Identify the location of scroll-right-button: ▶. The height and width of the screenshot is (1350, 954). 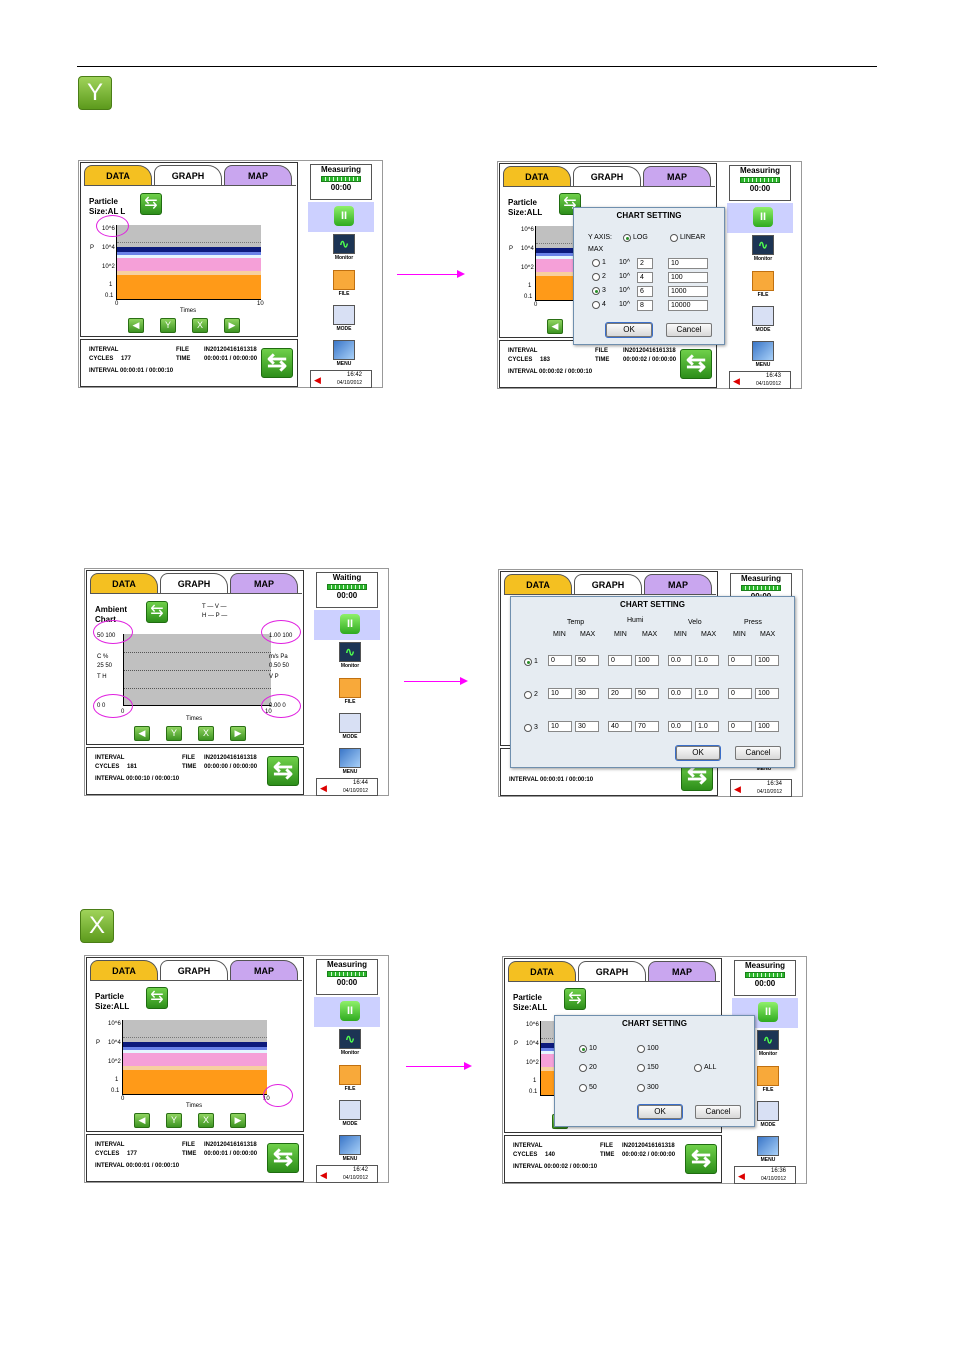
(232, 325).